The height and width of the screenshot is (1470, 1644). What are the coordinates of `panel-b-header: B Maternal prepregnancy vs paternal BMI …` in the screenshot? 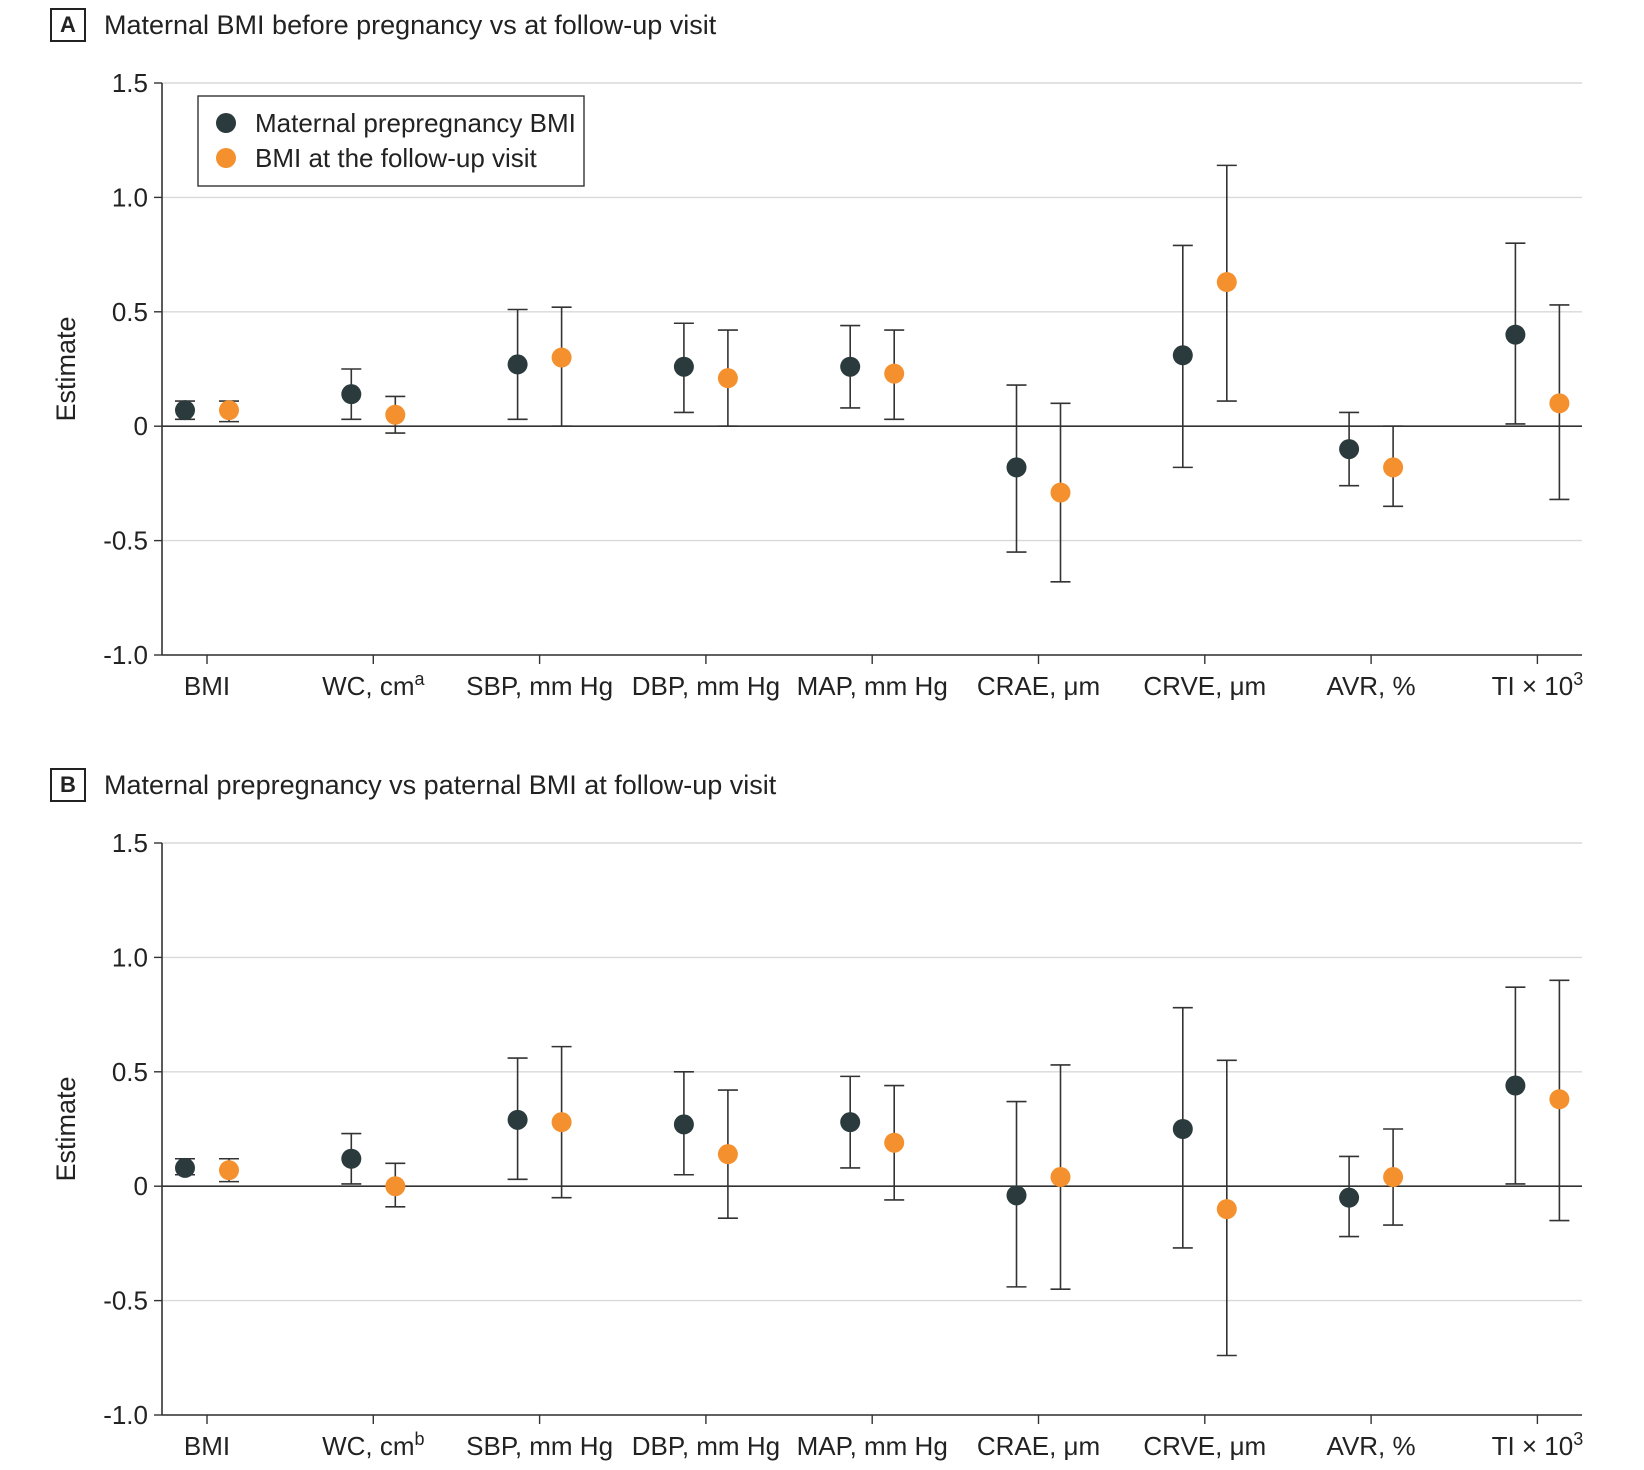 It's located at (413, 785).